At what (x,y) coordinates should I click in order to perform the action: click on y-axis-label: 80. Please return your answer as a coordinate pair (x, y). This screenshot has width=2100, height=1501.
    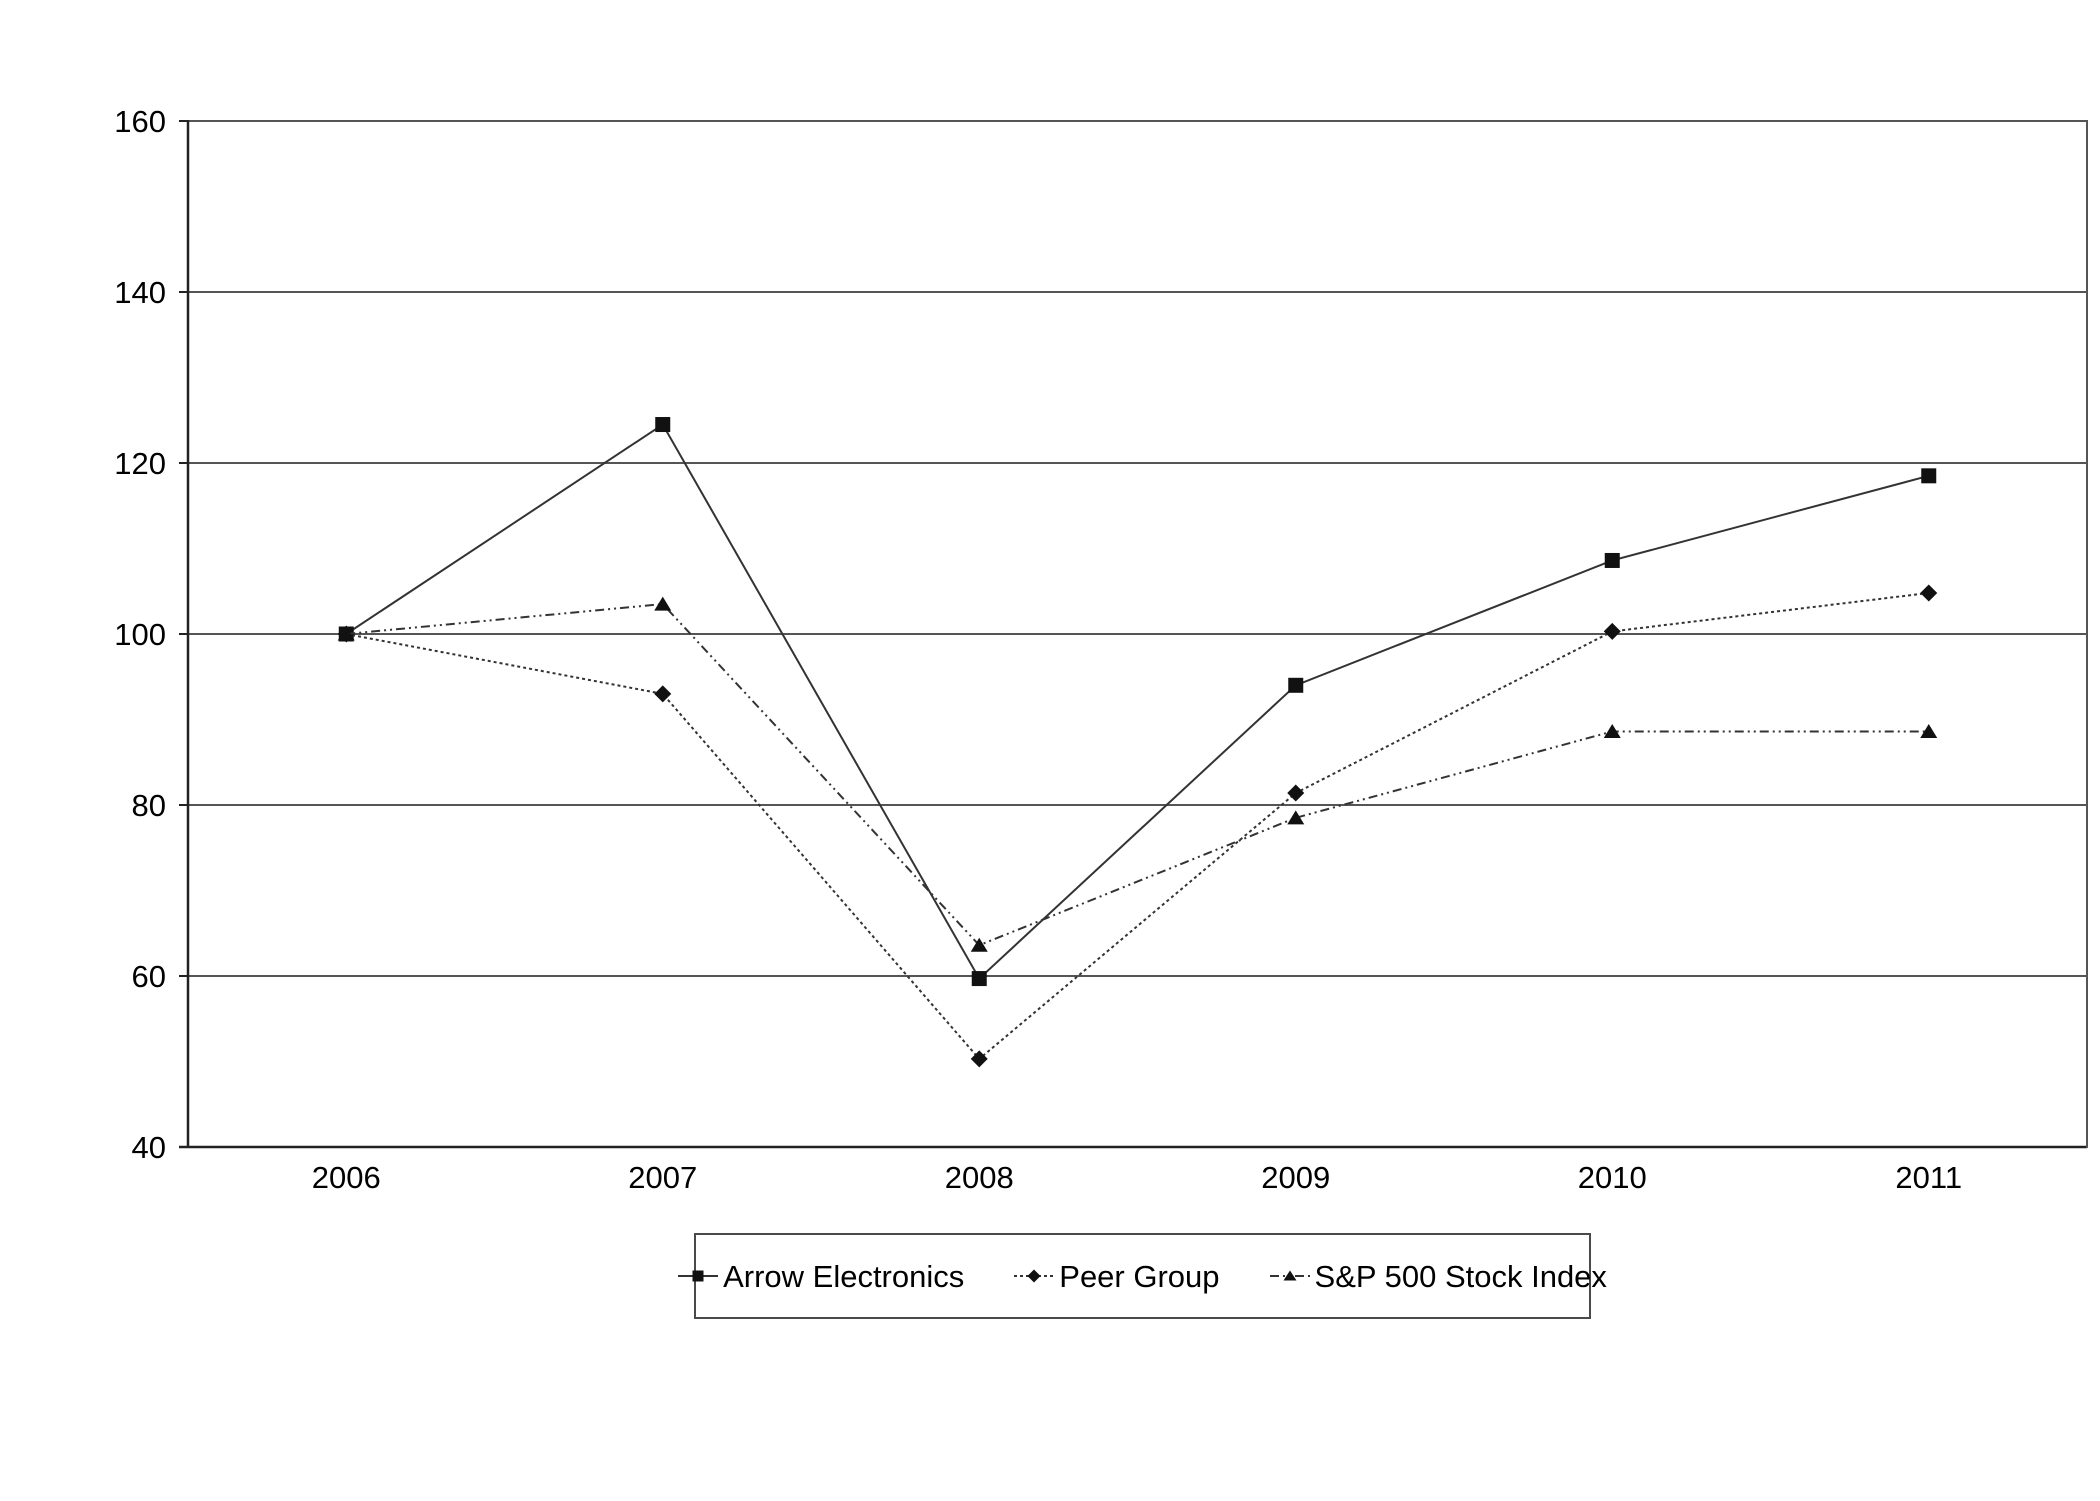
    Looking at the image, I should click on (149, 805).